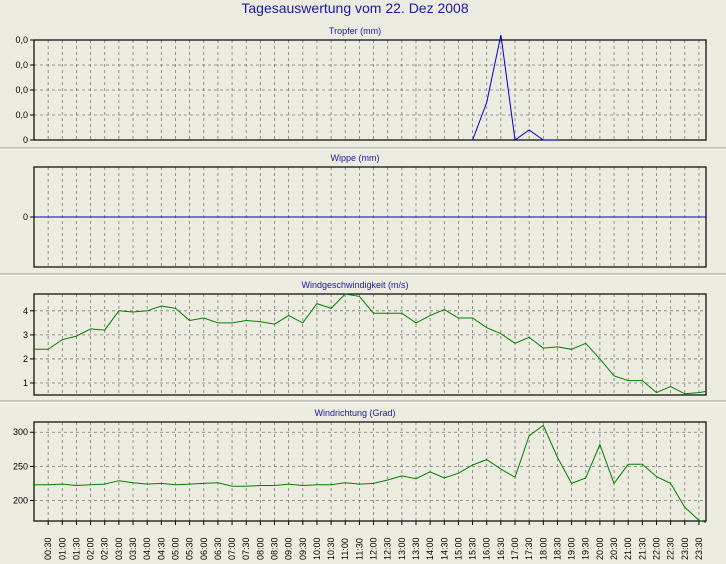 The image size is (726, 564). I want to click on x-tick-label: 11:30, so click(359, 549).